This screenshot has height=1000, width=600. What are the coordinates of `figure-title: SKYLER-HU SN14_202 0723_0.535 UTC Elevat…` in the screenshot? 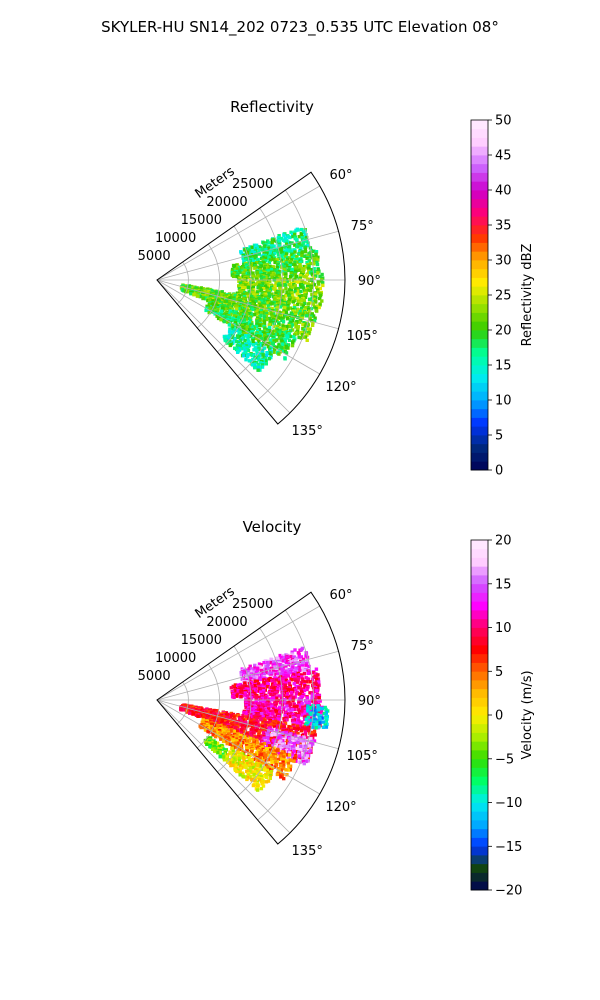 It's located at (300, 27).